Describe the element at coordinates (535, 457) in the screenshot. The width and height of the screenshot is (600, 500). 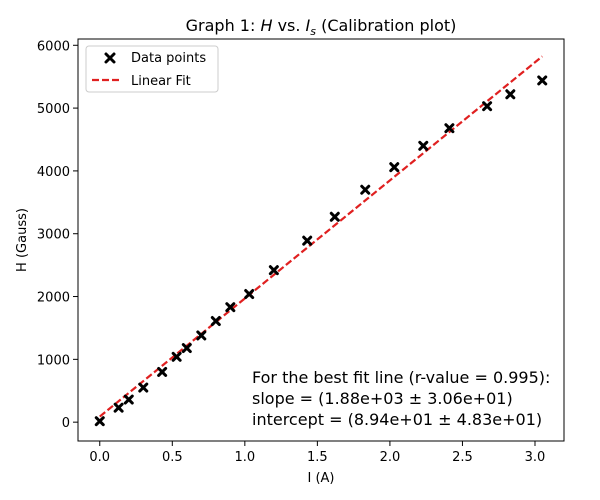
I see `x-tick-label: 3.0` at that location.